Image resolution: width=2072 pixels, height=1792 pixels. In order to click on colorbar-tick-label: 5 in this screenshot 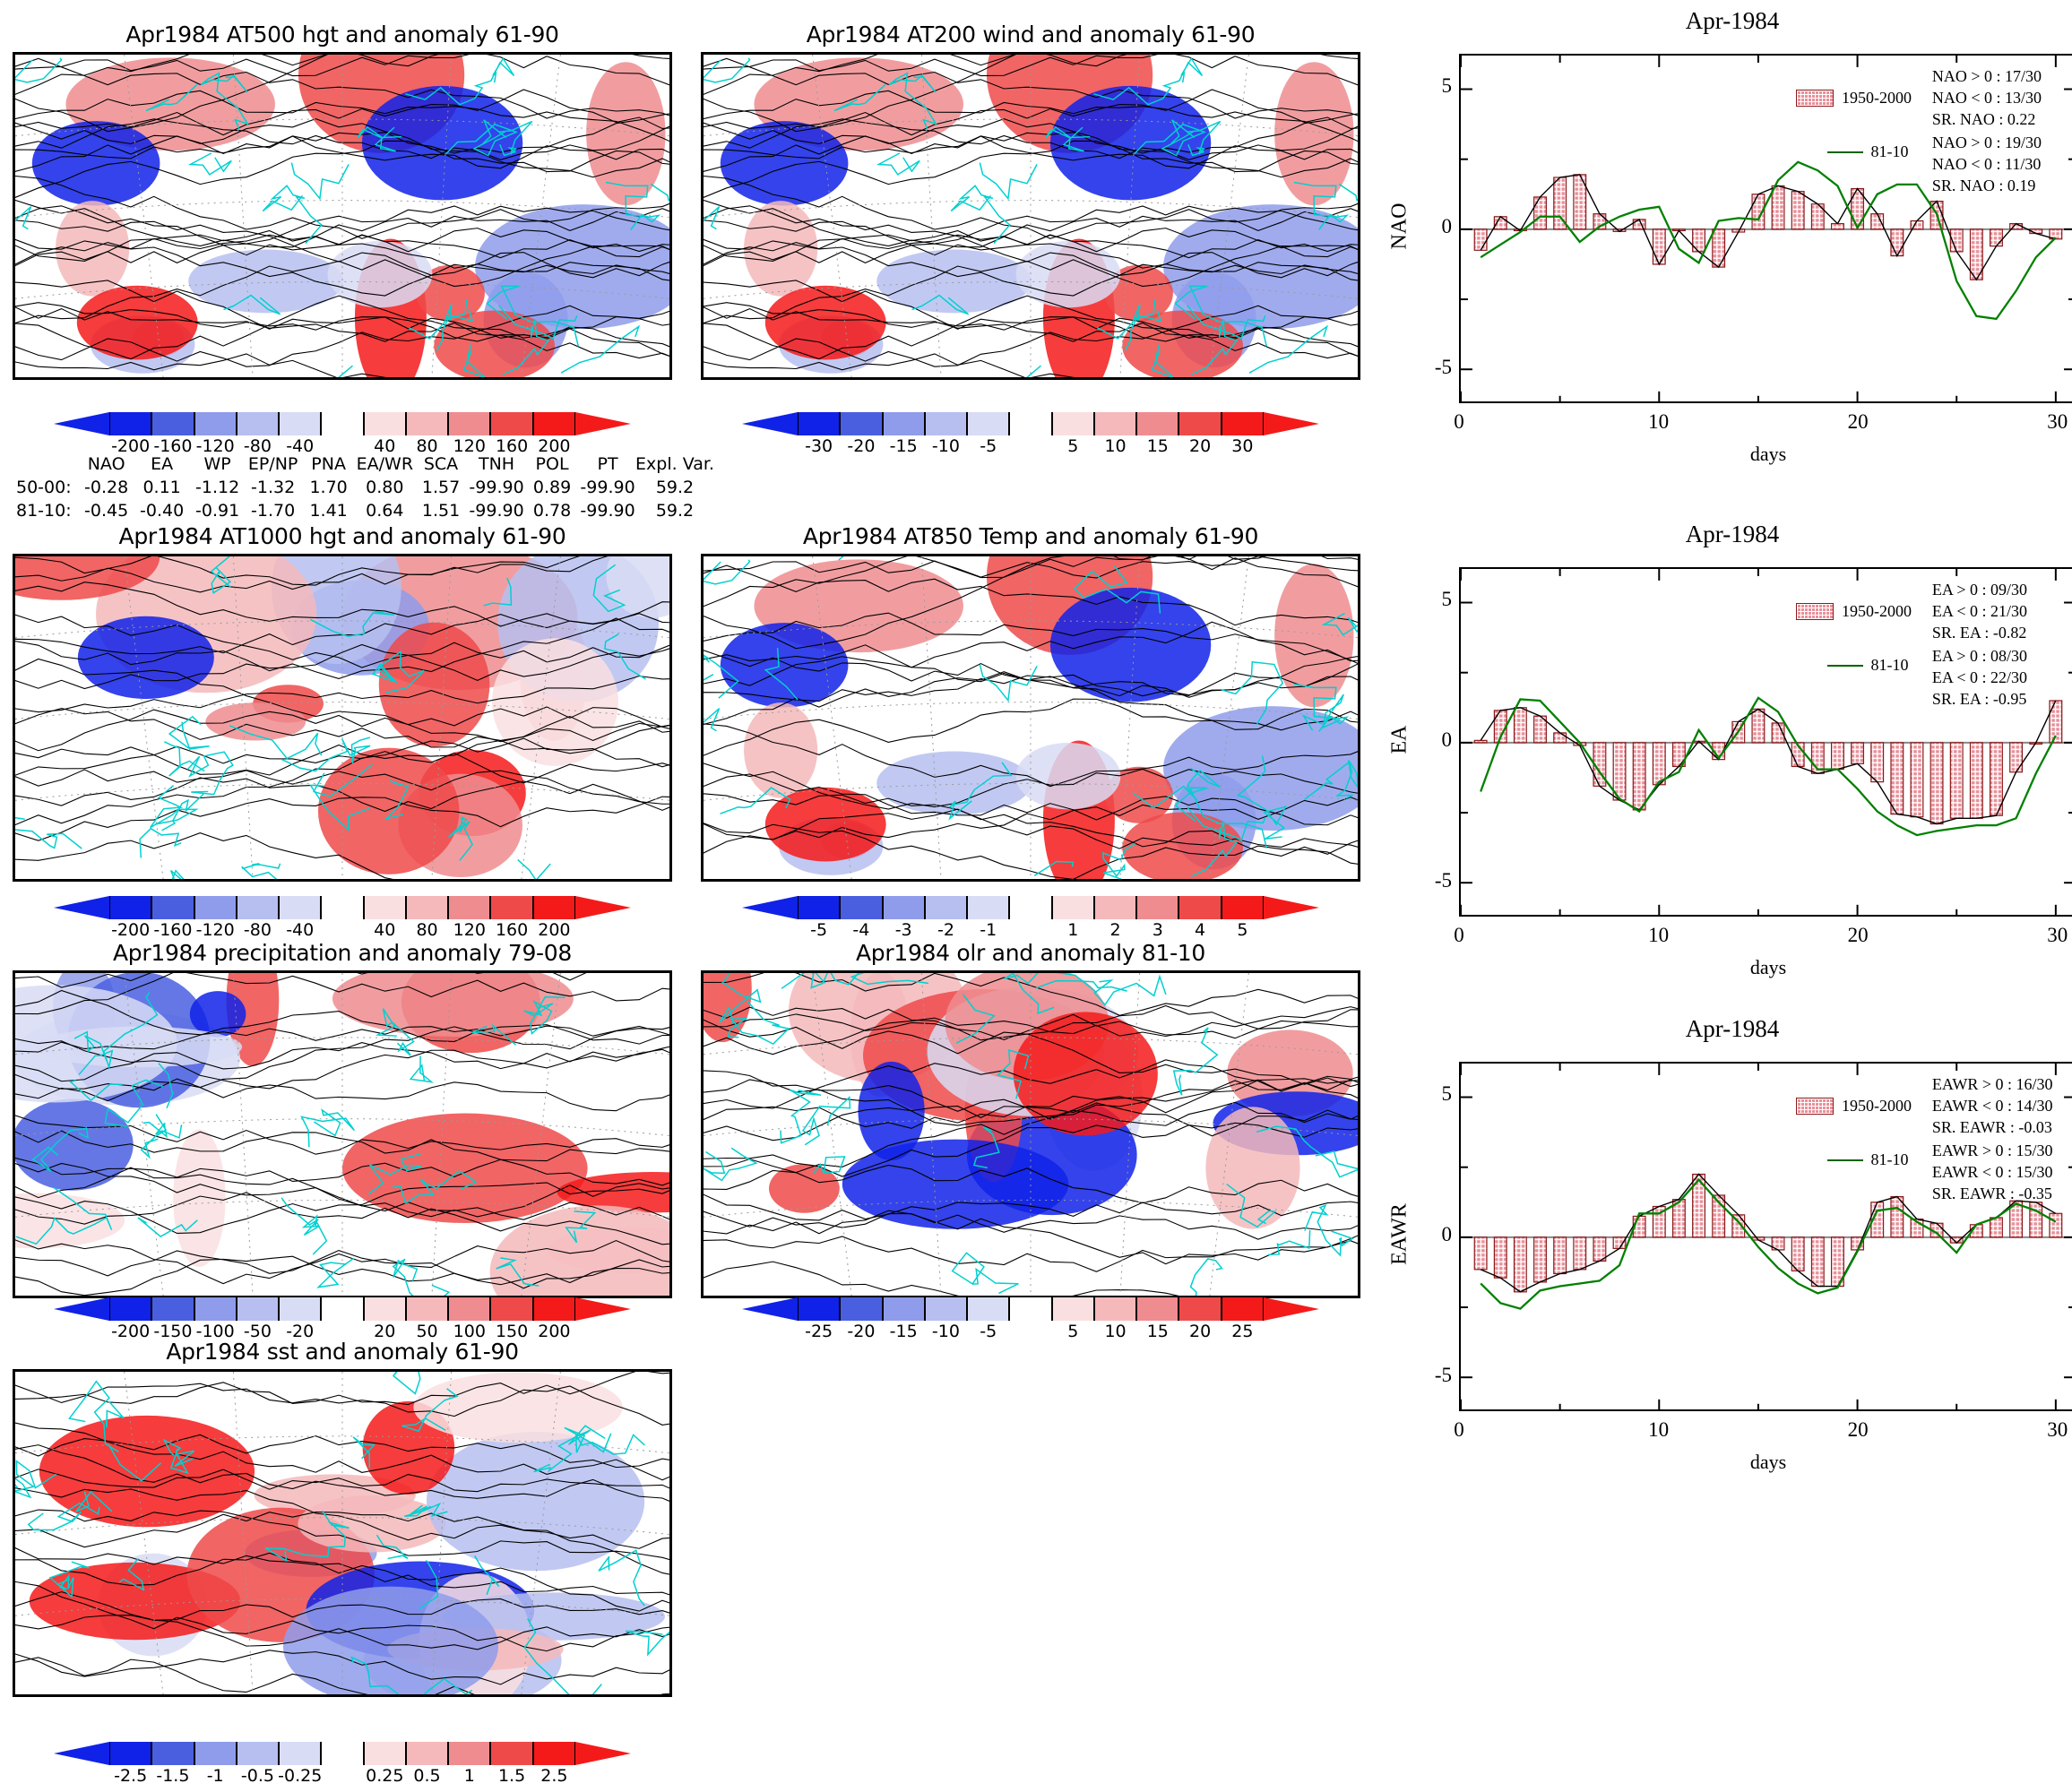, I will do `click(1242, 930)`.